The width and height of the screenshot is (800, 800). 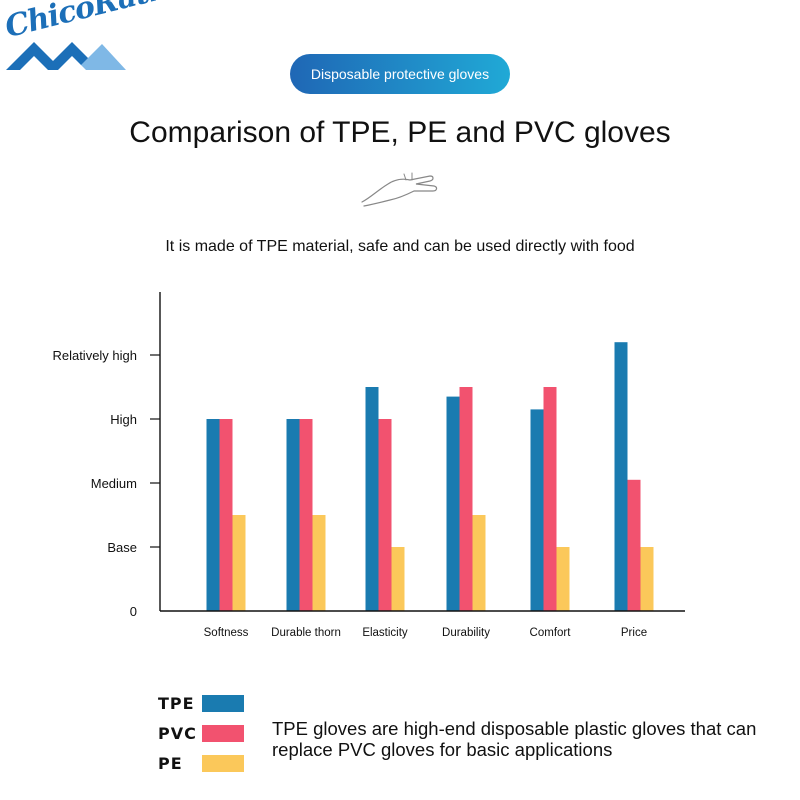 I want to click on bar-tpe-durable-thorn, so click(x=293, y=515).